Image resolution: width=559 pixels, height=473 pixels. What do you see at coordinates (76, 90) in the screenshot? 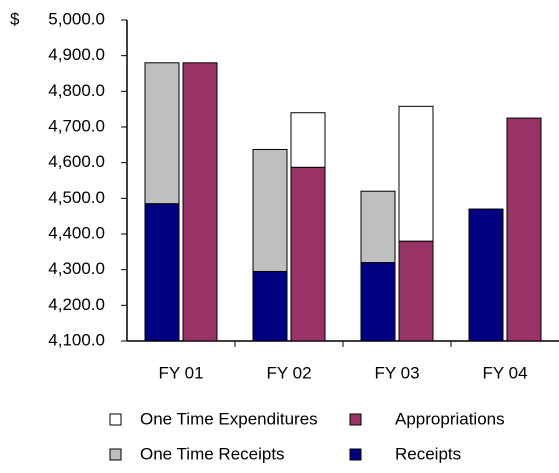
I see `y-tick-label: 4,800.0` at bounding box center [76, 90].